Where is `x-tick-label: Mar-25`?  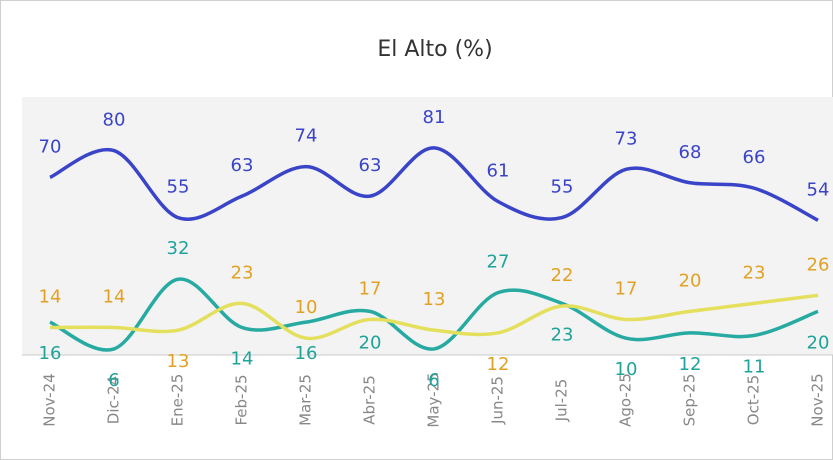 x-tick-label: Mar-25 is located at coordinates (306, 400).